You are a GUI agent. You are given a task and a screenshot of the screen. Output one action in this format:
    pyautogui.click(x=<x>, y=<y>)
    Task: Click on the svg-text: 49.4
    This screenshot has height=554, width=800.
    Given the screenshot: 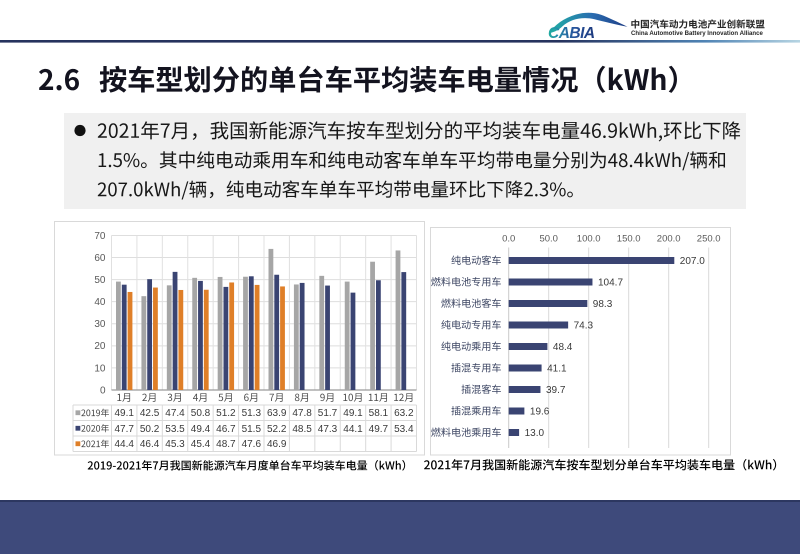 What is the action you would take?
    pyautogui.click(x=201, y=429)
    